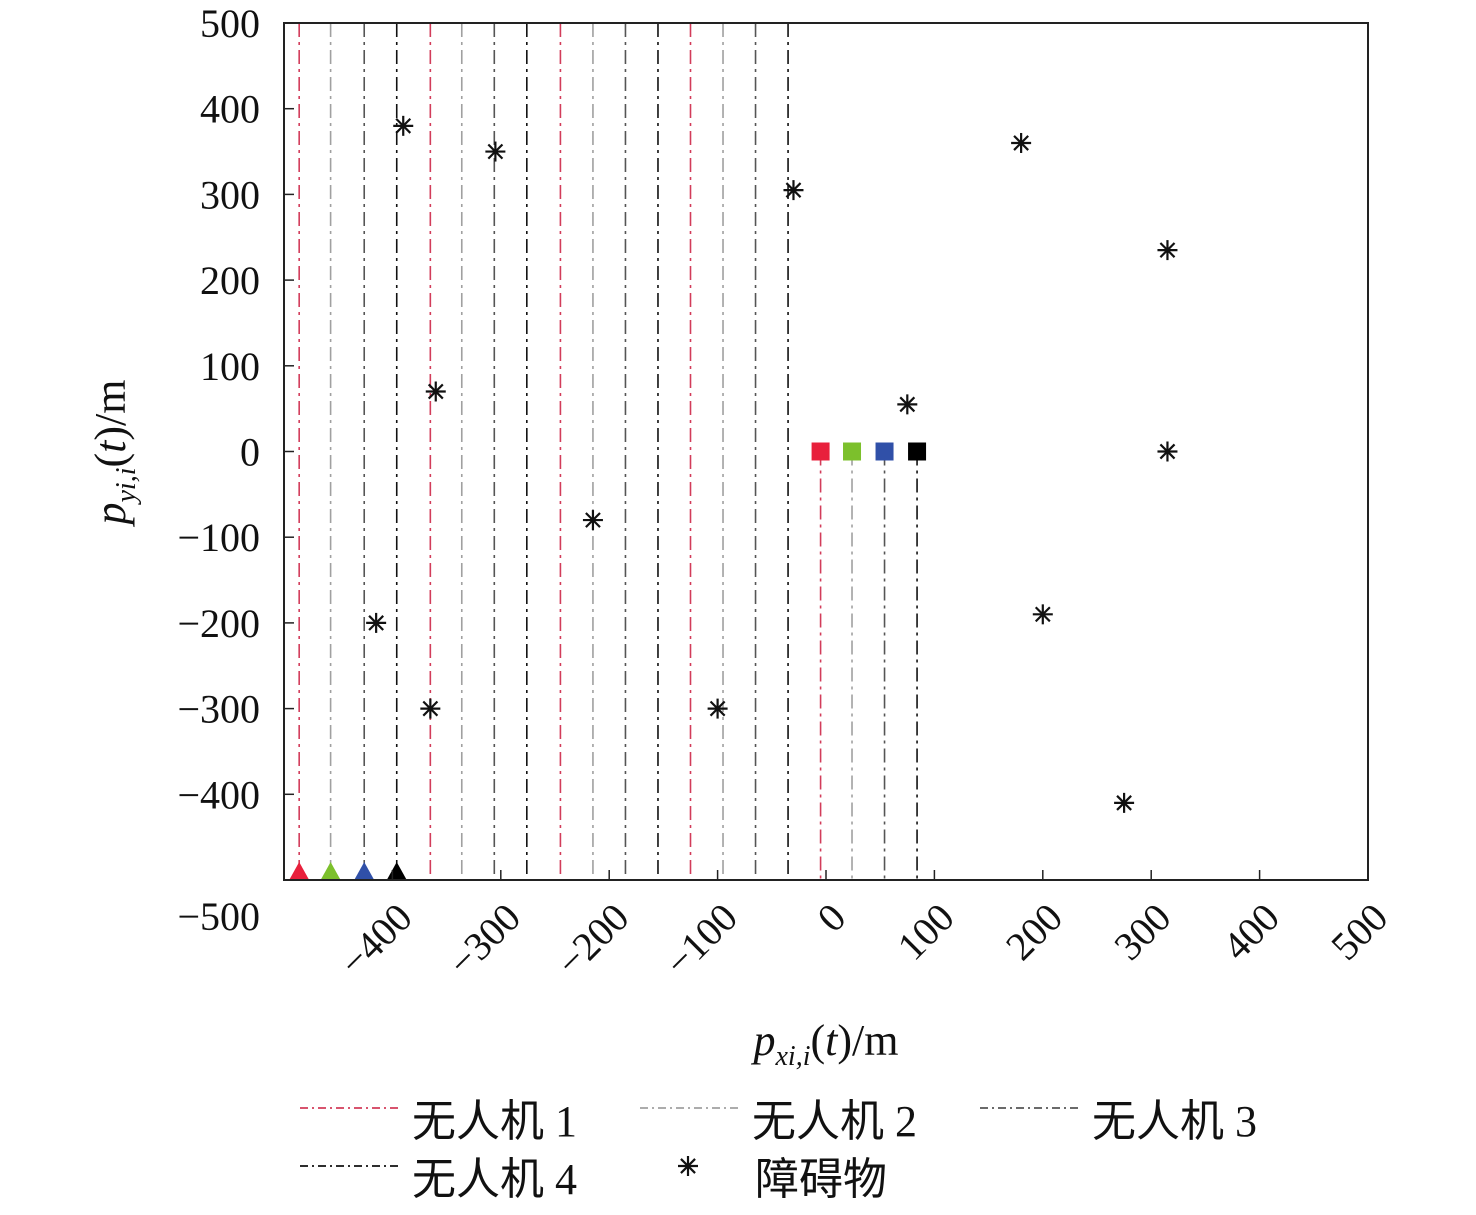 The width and height of the screenshot is (1476, 1215). What do you see at coordinates (1174, 1121) in the screenshot?
I see `legend-label: 无人机 3` at bounding box center [1174, 1121].